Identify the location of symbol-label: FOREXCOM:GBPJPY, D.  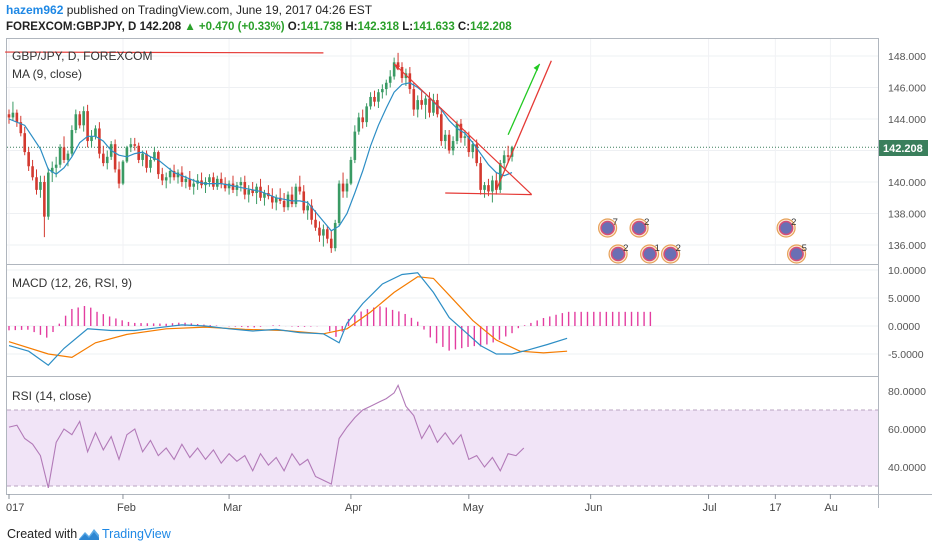
(71, 27).